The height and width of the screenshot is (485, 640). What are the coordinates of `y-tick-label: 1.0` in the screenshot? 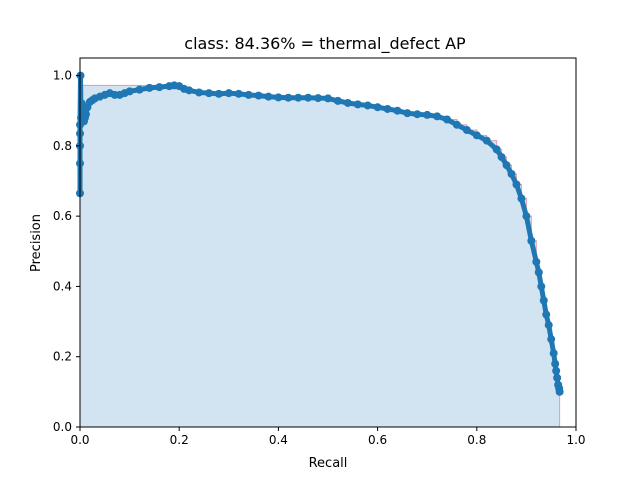 It's located at (62, 76).